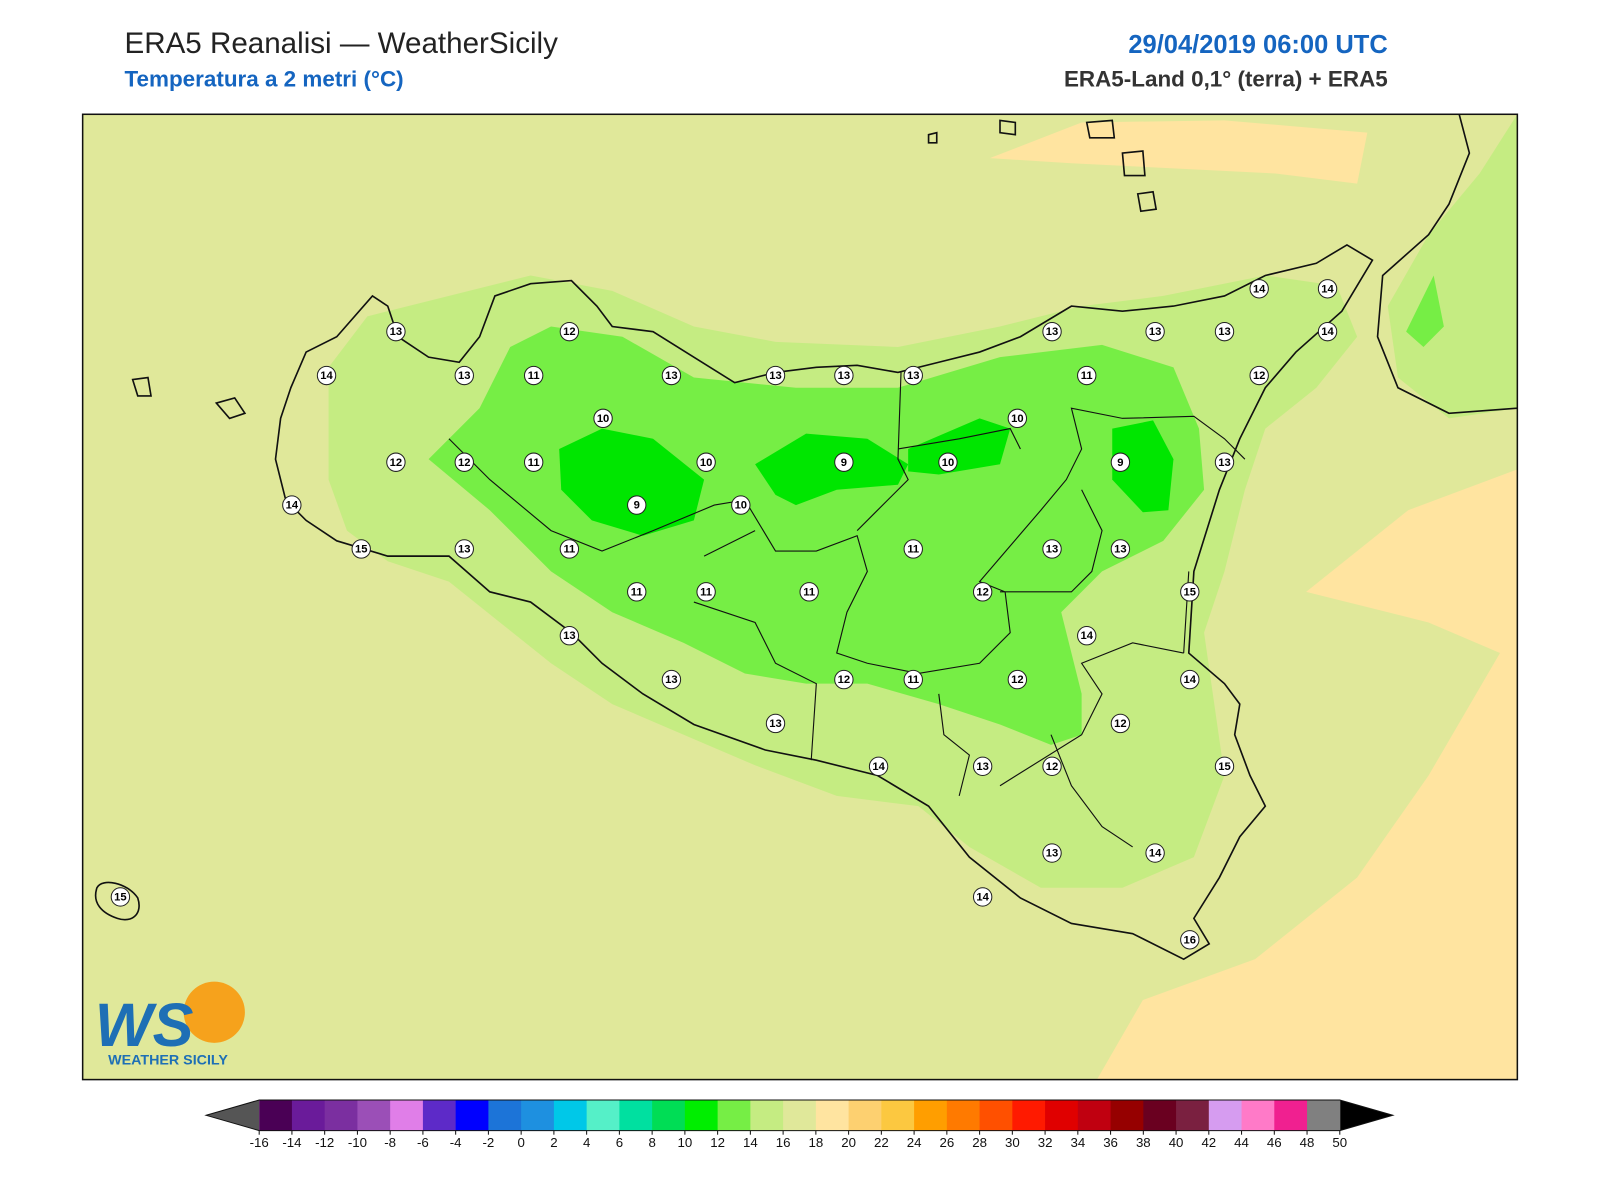 This screenshot has height=1200, width=1600. I want to click on colorbar-tick-label: 4, so click(586, 1142).